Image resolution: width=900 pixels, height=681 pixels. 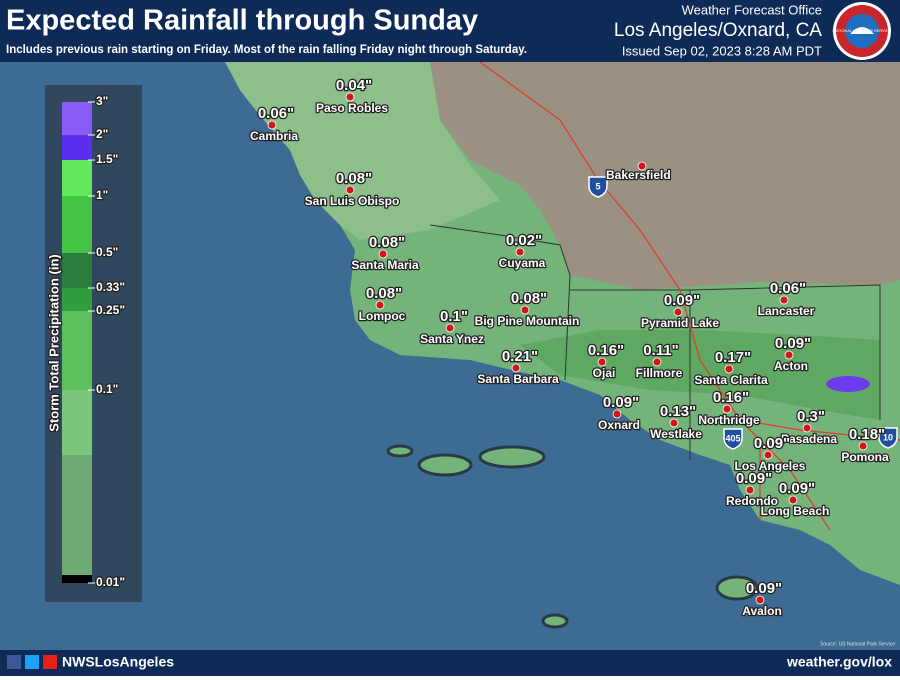 What do you see at coordinates (518, 379) in the screenshot?
I see `city-name: Santa Barbara` at bounding box center [518, 379].